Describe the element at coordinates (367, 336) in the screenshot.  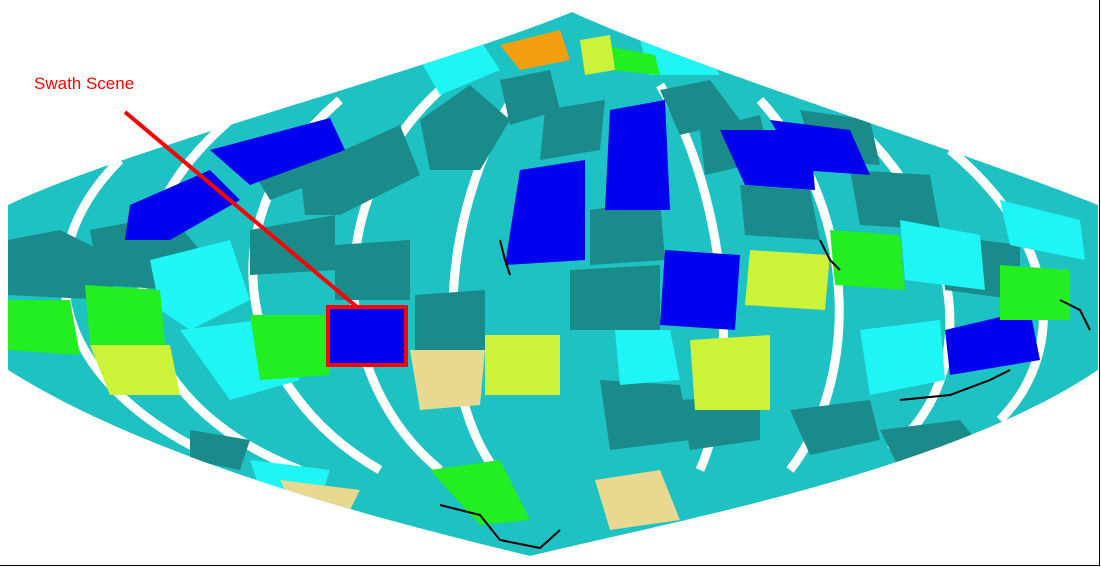
I see `swath-scene-highlight` at that location.